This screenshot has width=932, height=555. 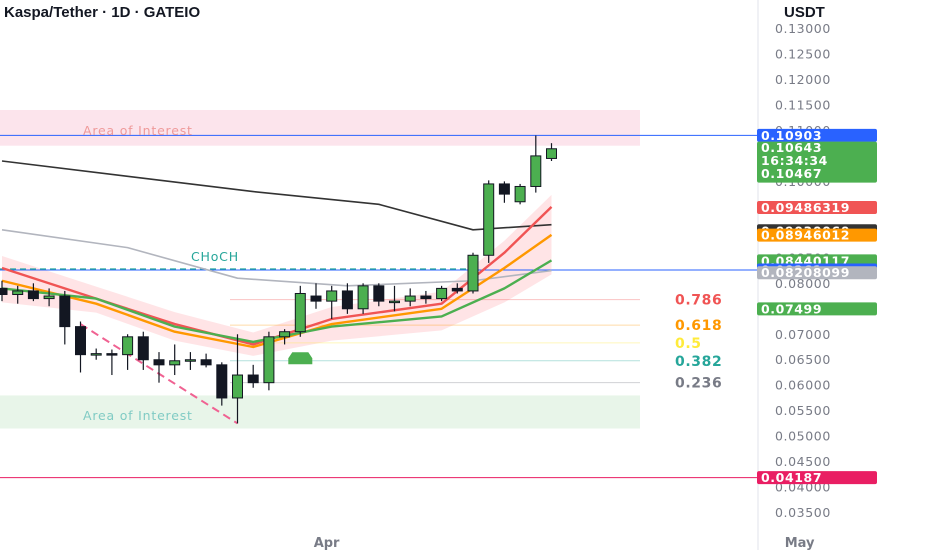 What do you see at coordinates (803, 436) in the screenshot?
I see `price-tick: 0.05000` at bounding box center [803, 436].